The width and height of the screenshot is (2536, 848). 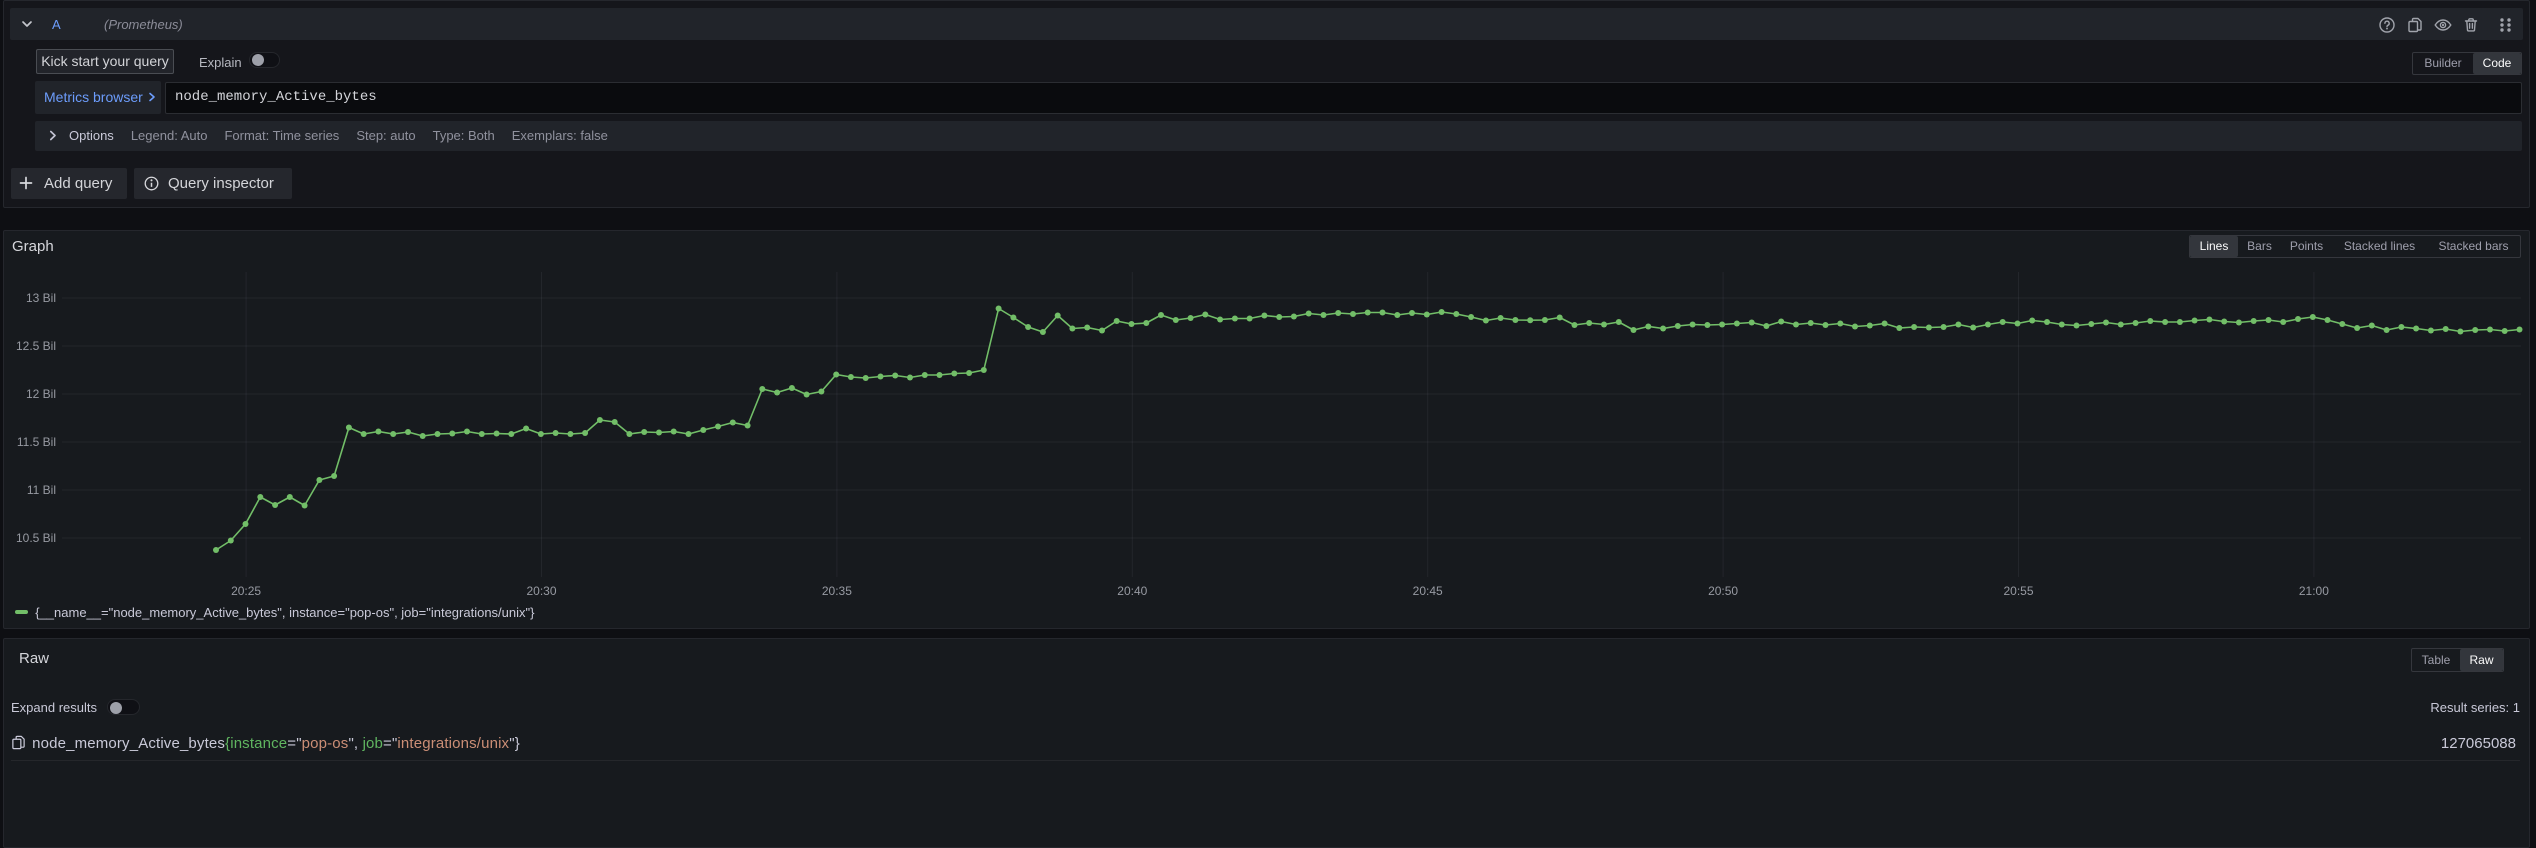 What do you see at coordinates (41, 490) in the screenshot?
I see `svg-text: 11 Bil` at bounding box center [41, 490].